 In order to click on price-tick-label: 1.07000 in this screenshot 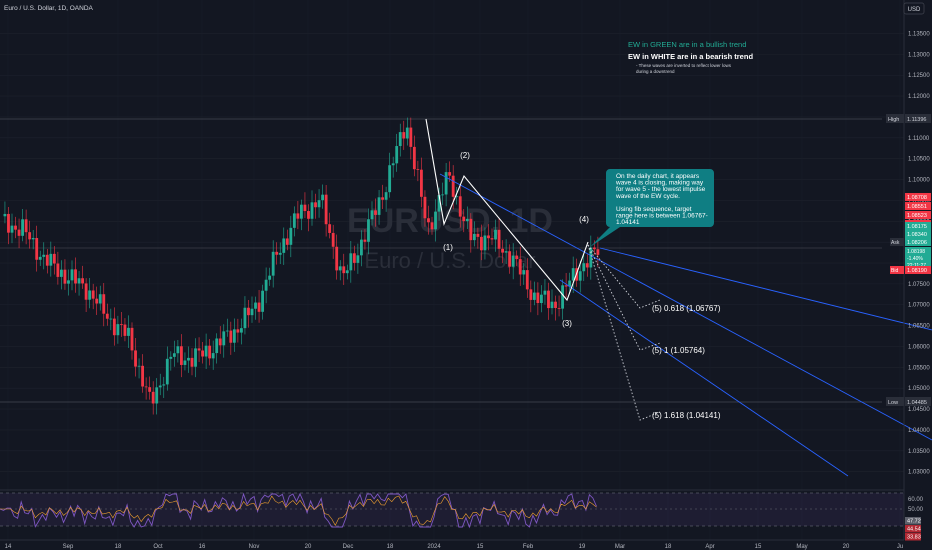, I will do `click(919, 306)`.